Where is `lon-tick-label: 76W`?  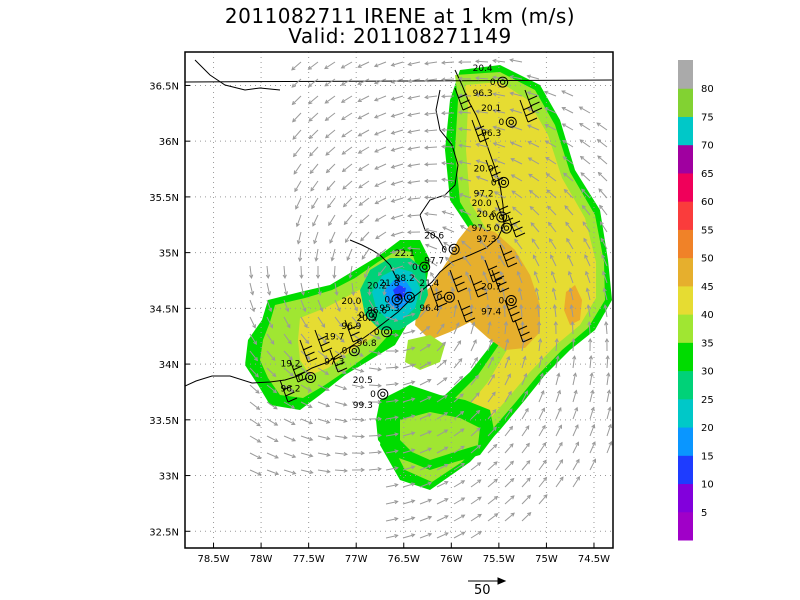
lon-tick-label: 76W is located at coordinates (451, 559).